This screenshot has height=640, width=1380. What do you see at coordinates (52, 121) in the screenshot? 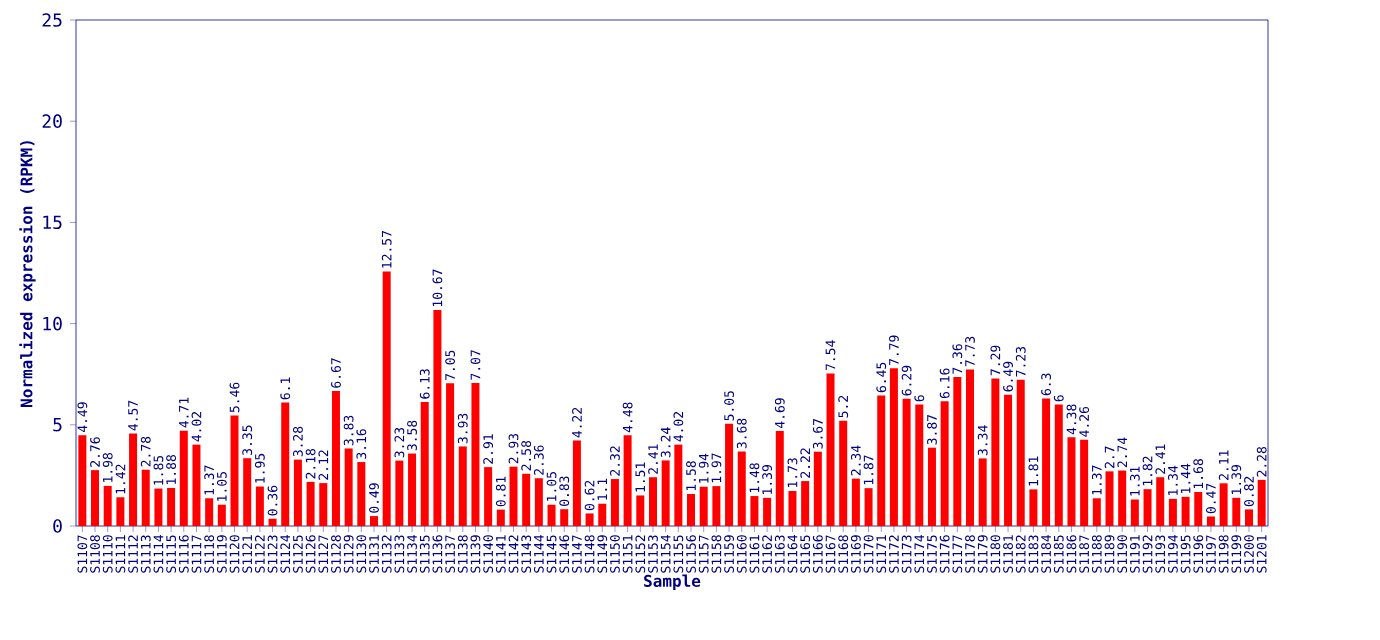
I see `y-tick-label: 20` at bounding box center [52, 121].